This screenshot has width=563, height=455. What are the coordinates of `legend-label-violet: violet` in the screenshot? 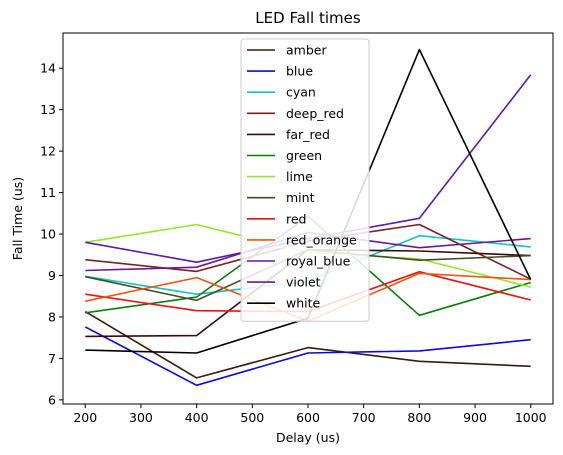 It's located at (303, 282).